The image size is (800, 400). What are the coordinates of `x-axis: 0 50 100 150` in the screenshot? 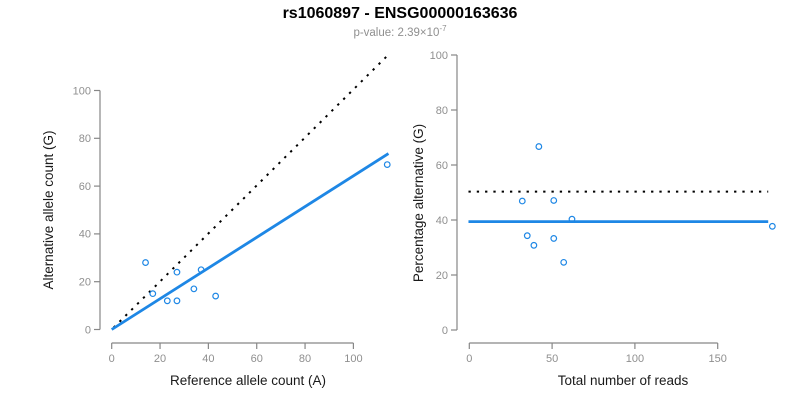 It's located at (596, 353).